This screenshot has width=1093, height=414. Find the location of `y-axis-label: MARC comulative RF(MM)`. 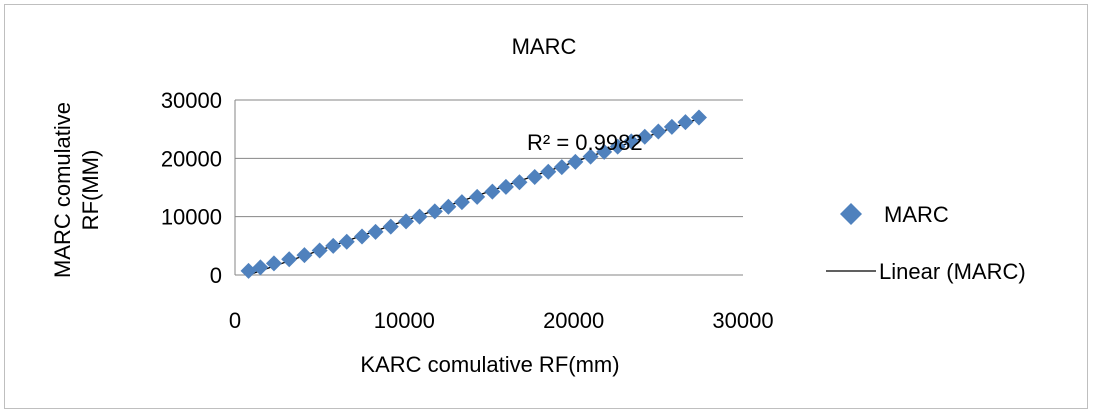

y-axis-label: MARC comulative RF(MM) is located at coordinates (76, 190).